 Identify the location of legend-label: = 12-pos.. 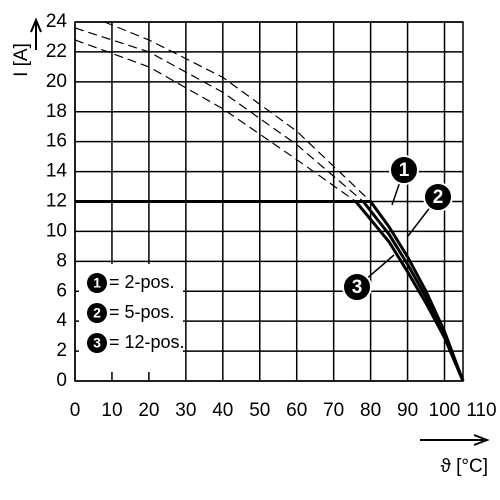
(147, 342).